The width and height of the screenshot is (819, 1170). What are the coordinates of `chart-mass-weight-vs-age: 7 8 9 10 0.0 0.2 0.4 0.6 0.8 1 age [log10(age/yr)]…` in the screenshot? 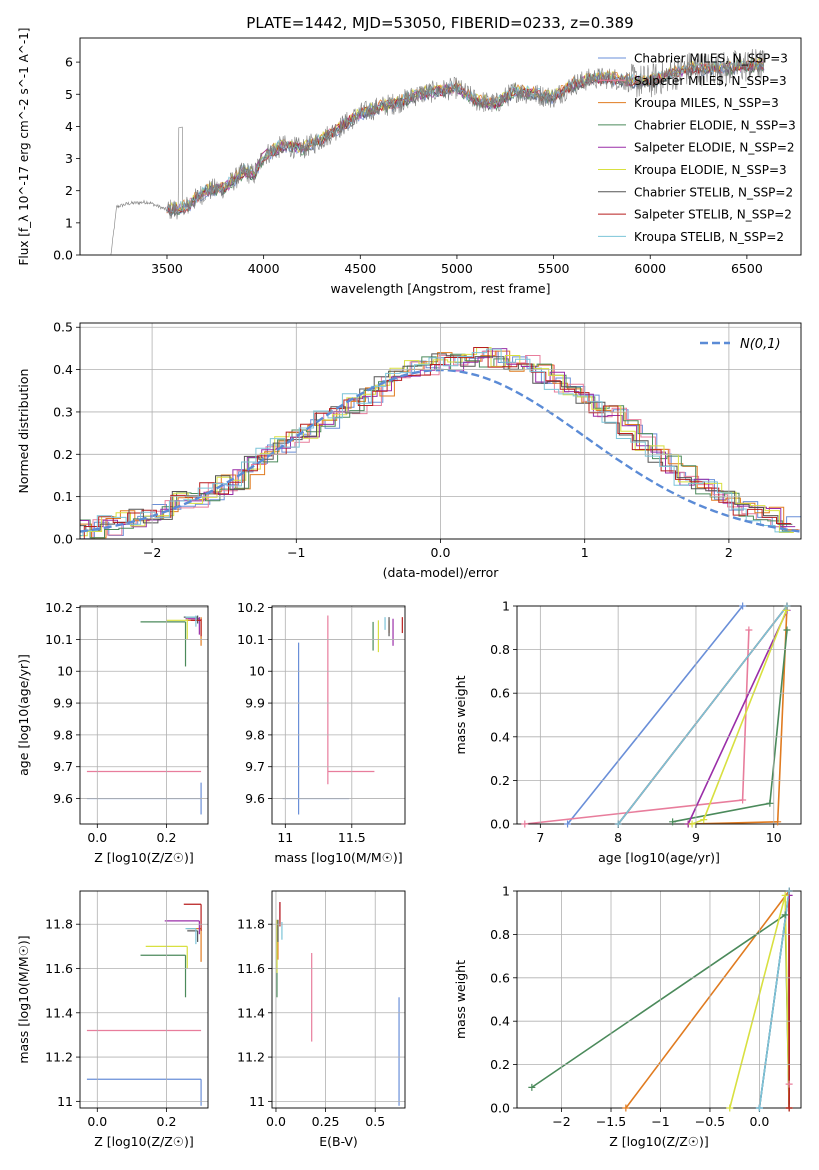 It's located at (627, 732).